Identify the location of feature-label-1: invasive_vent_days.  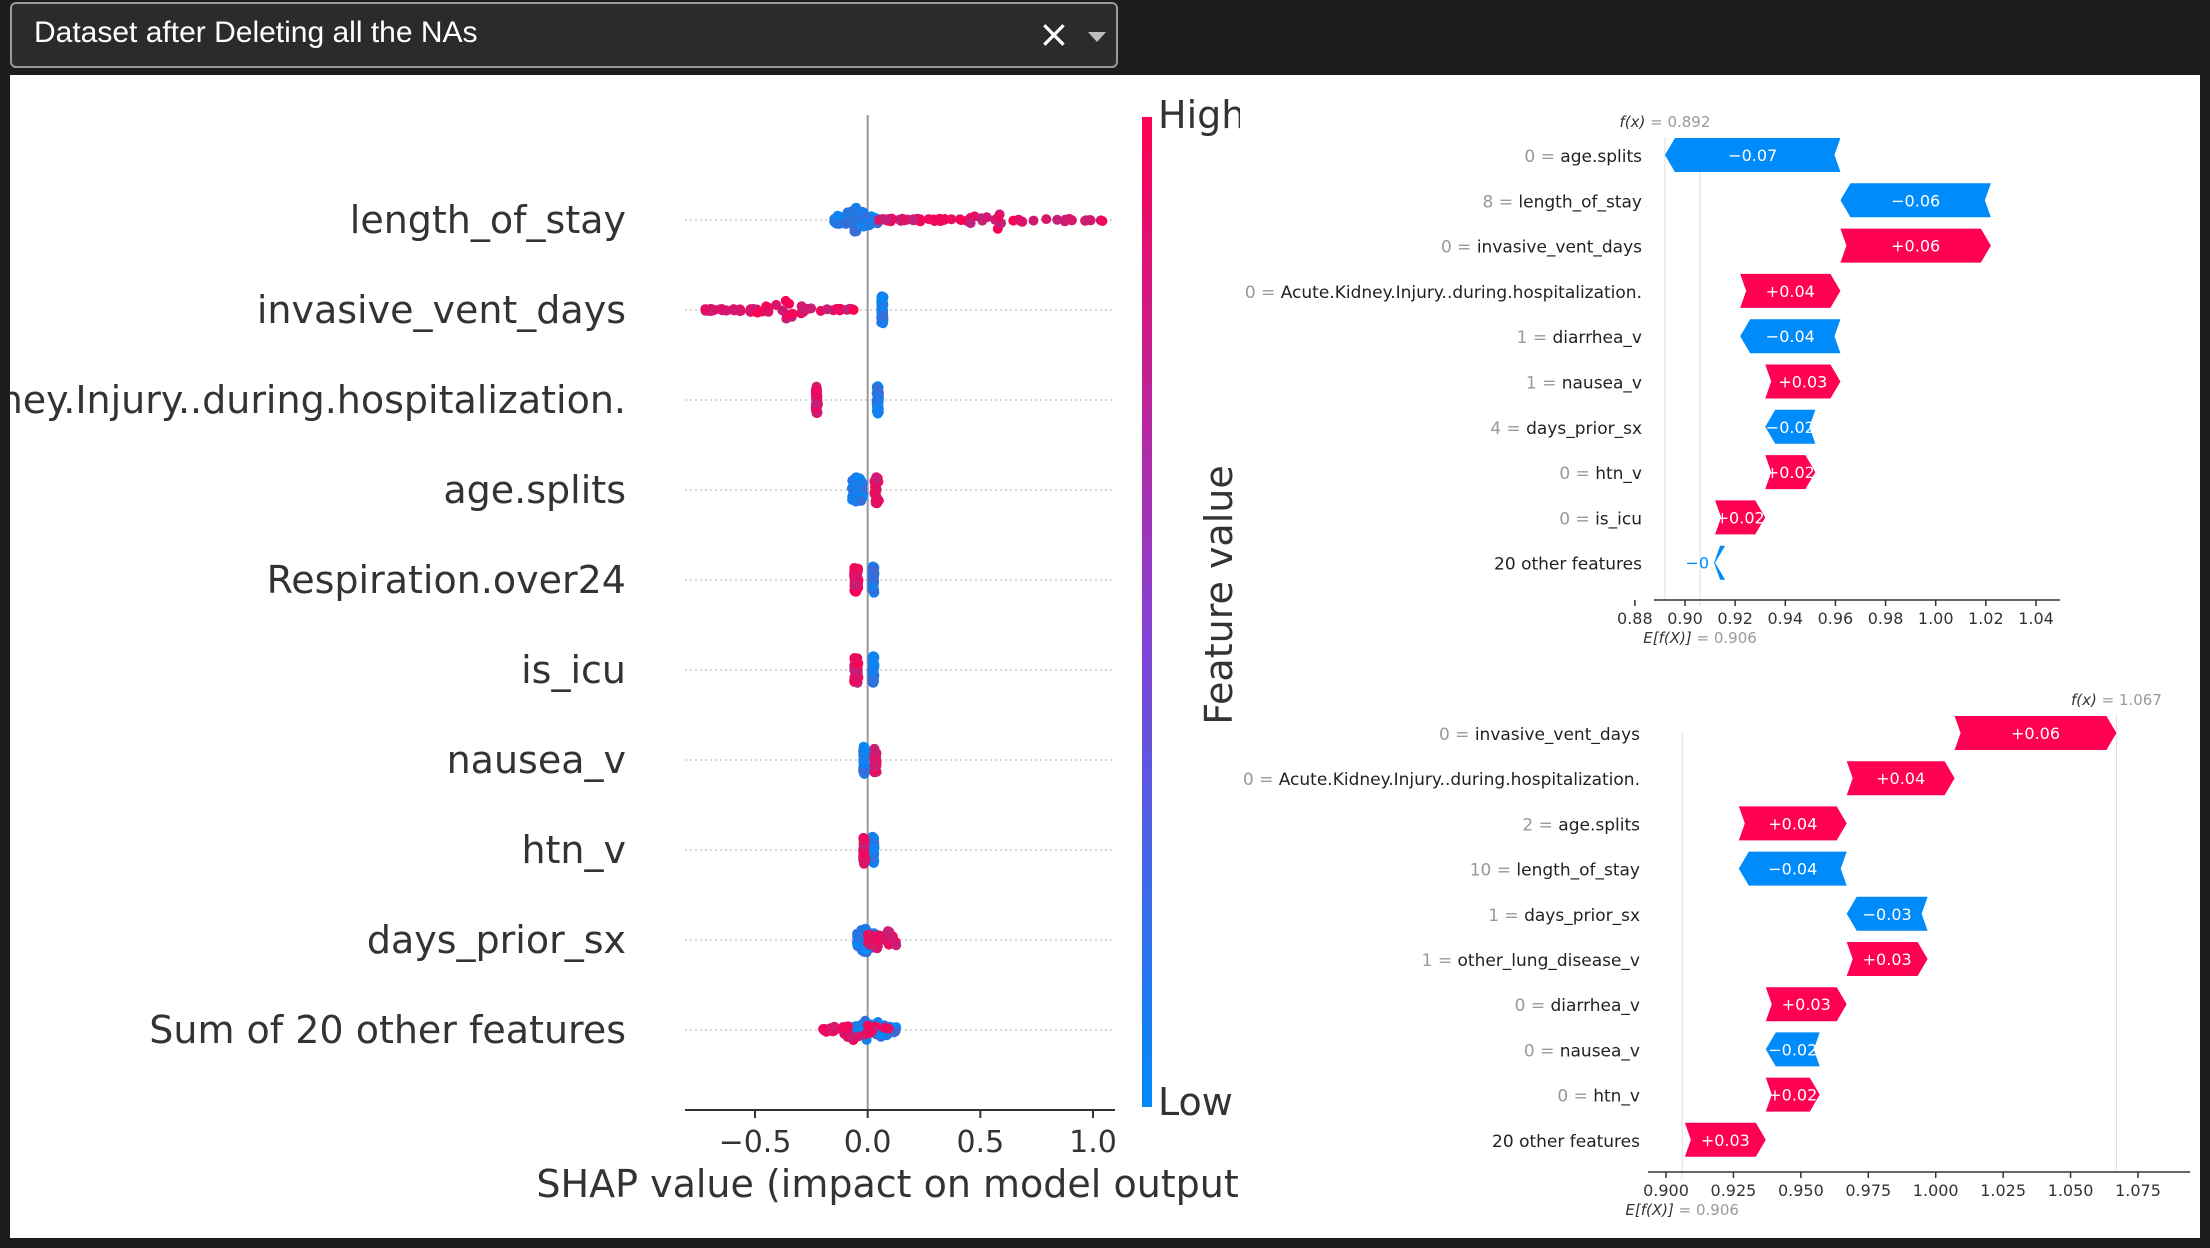
(441, 310).